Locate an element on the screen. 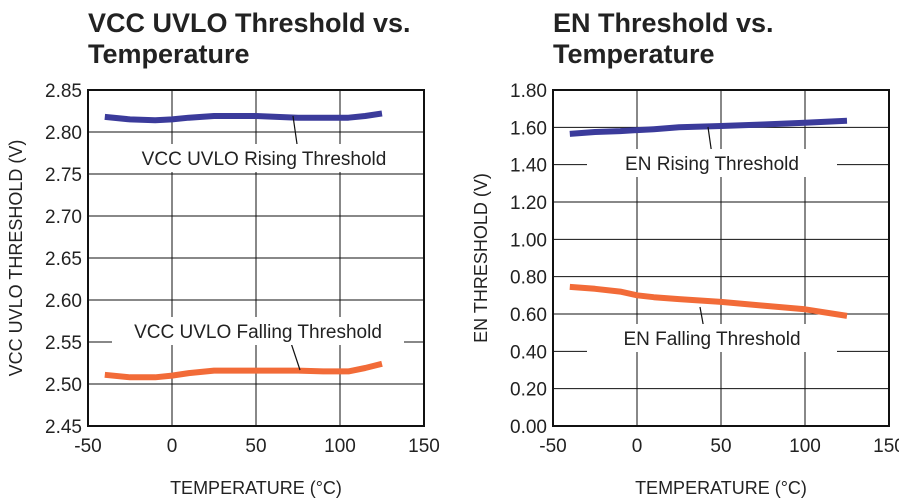 The width and height of the screenshot is (899, 504). y-tick-label: 2.50 is located at coordinates (63, 385).